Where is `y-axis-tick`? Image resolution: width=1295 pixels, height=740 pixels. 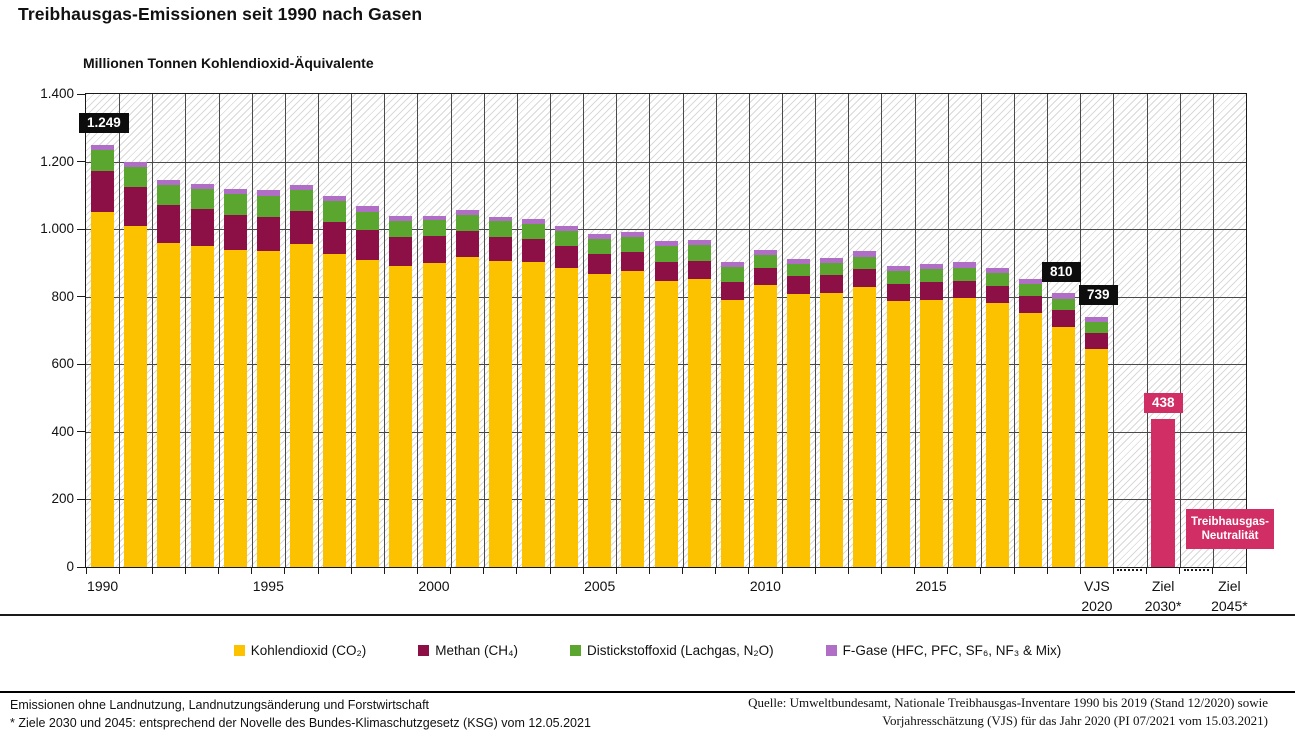
y-axis-tick is located at coordinates (81, 567).